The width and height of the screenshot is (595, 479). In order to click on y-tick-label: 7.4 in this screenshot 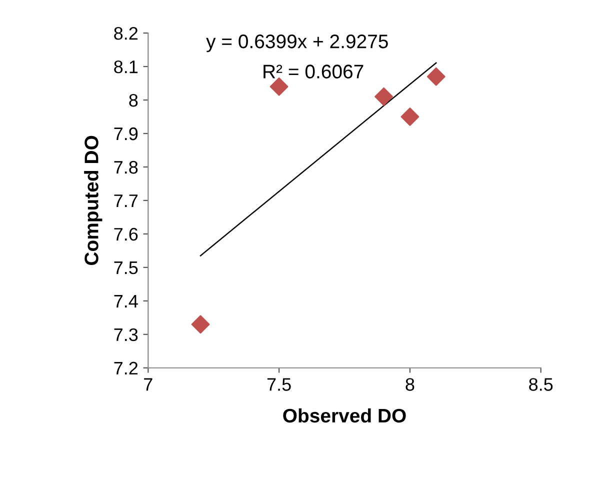, I will do `click(126, 301)`.